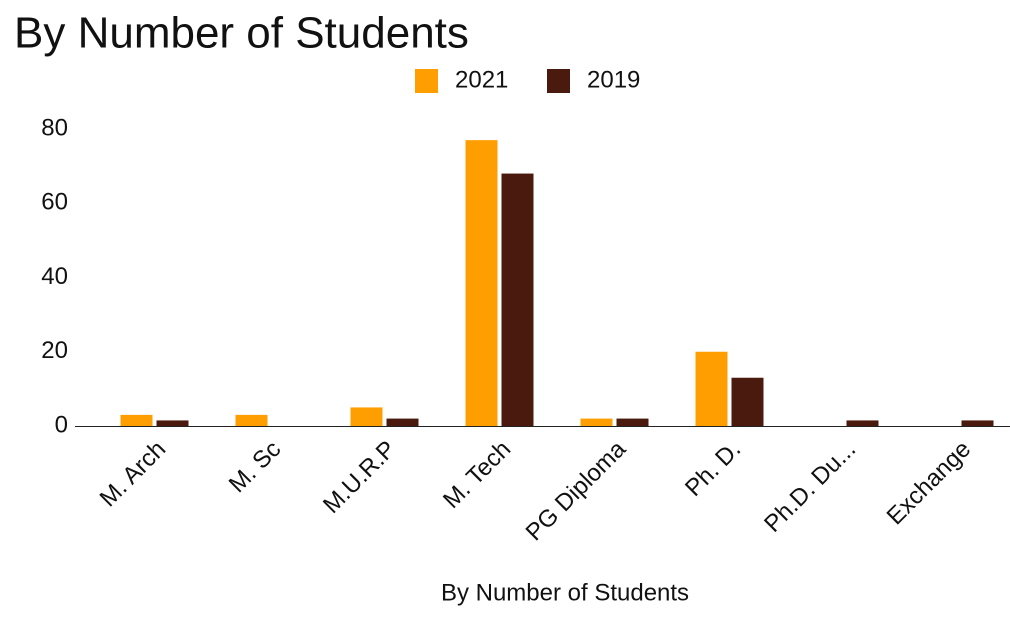 The height and width of the screenshot is (622, 1010). What do you see at coordinates (481, 79) in the screenshot?
I see `legend-label: 2021` at bounding box center [481, 79].